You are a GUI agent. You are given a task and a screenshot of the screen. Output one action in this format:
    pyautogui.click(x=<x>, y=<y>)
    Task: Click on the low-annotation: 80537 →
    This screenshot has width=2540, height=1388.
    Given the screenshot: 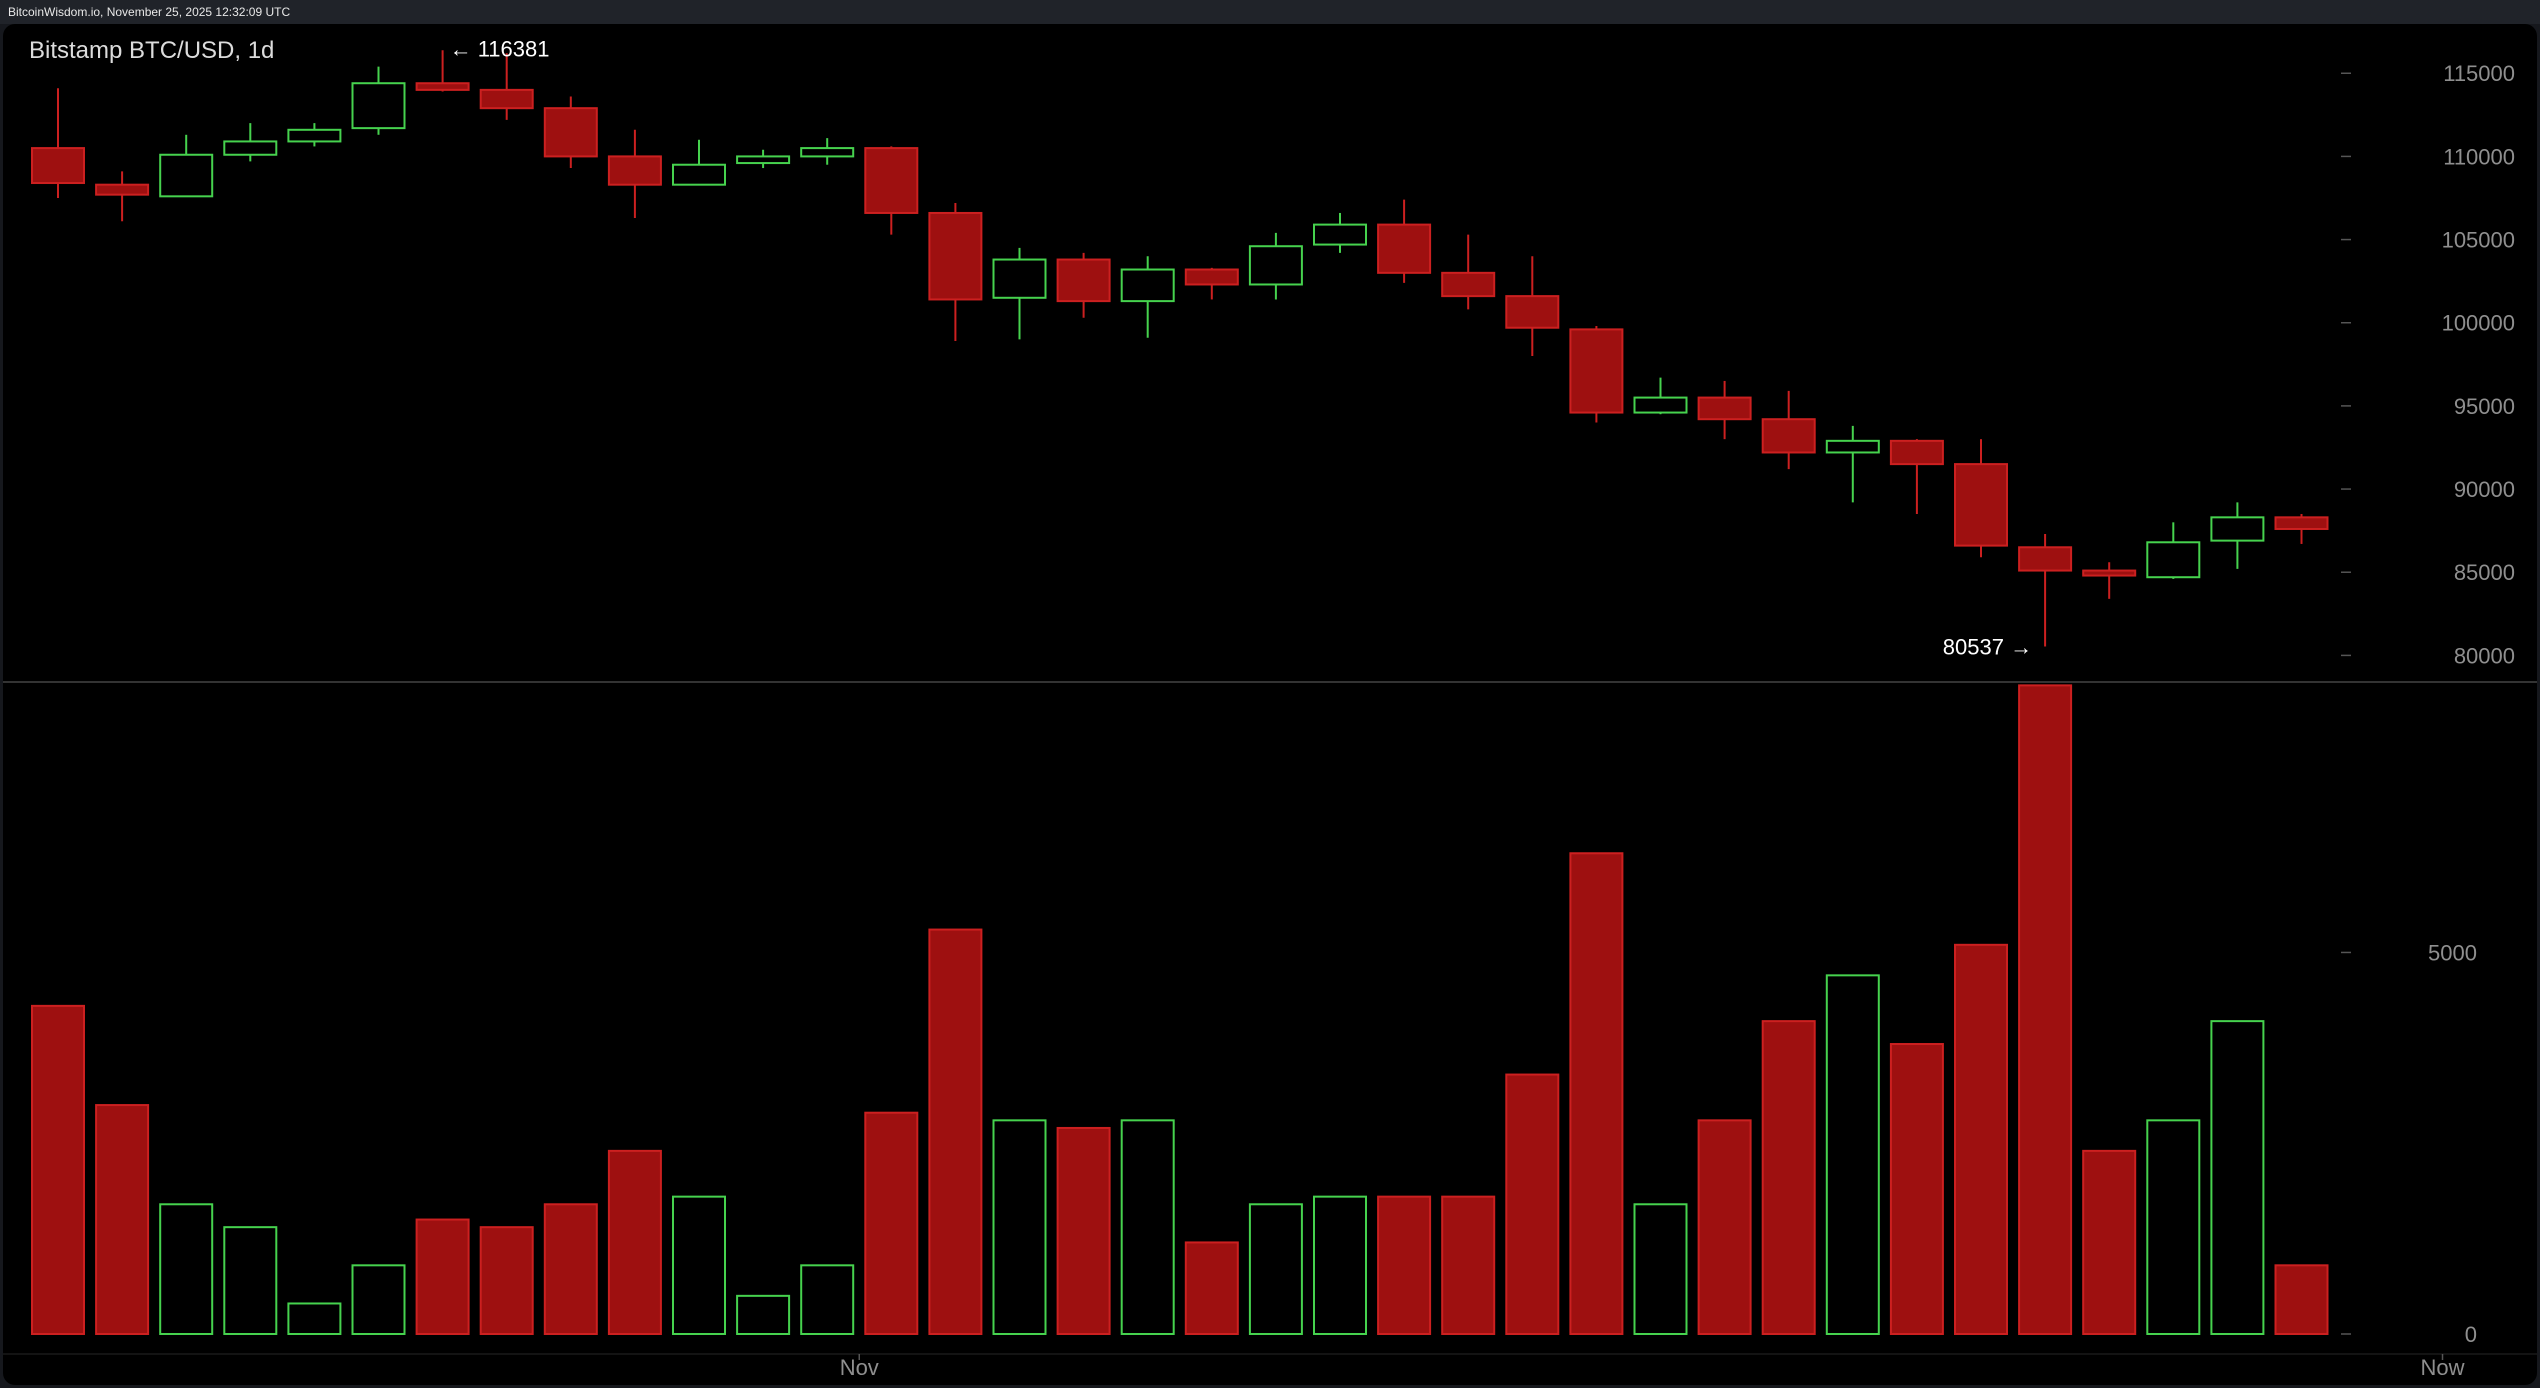 What is the action you would take?
    pyautogui.click(x=1987, y=646)
    